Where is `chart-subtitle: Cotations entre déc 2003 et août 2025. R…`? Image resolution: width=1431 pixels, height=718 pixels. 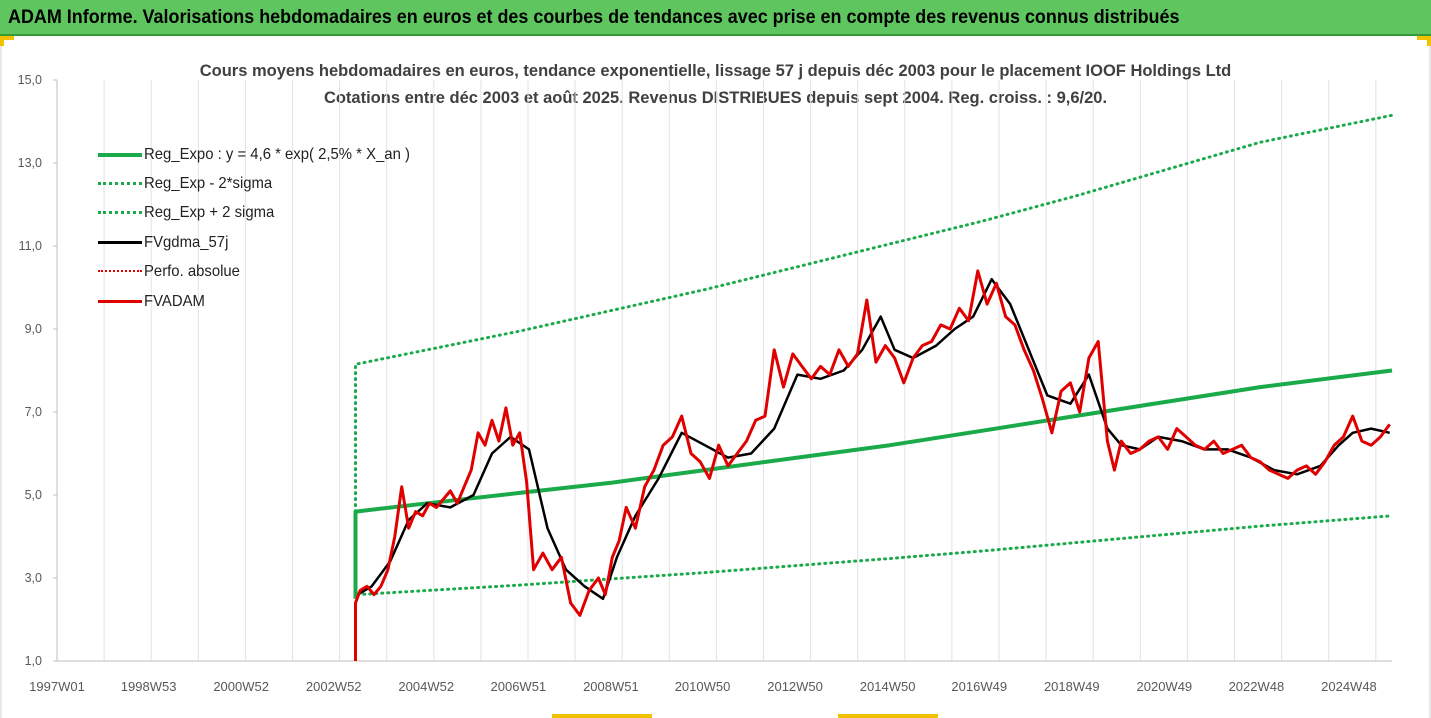
chart-subtitle: Cotations entre déc 2003 et août 2025. R… is located at coordinates (715, 98).